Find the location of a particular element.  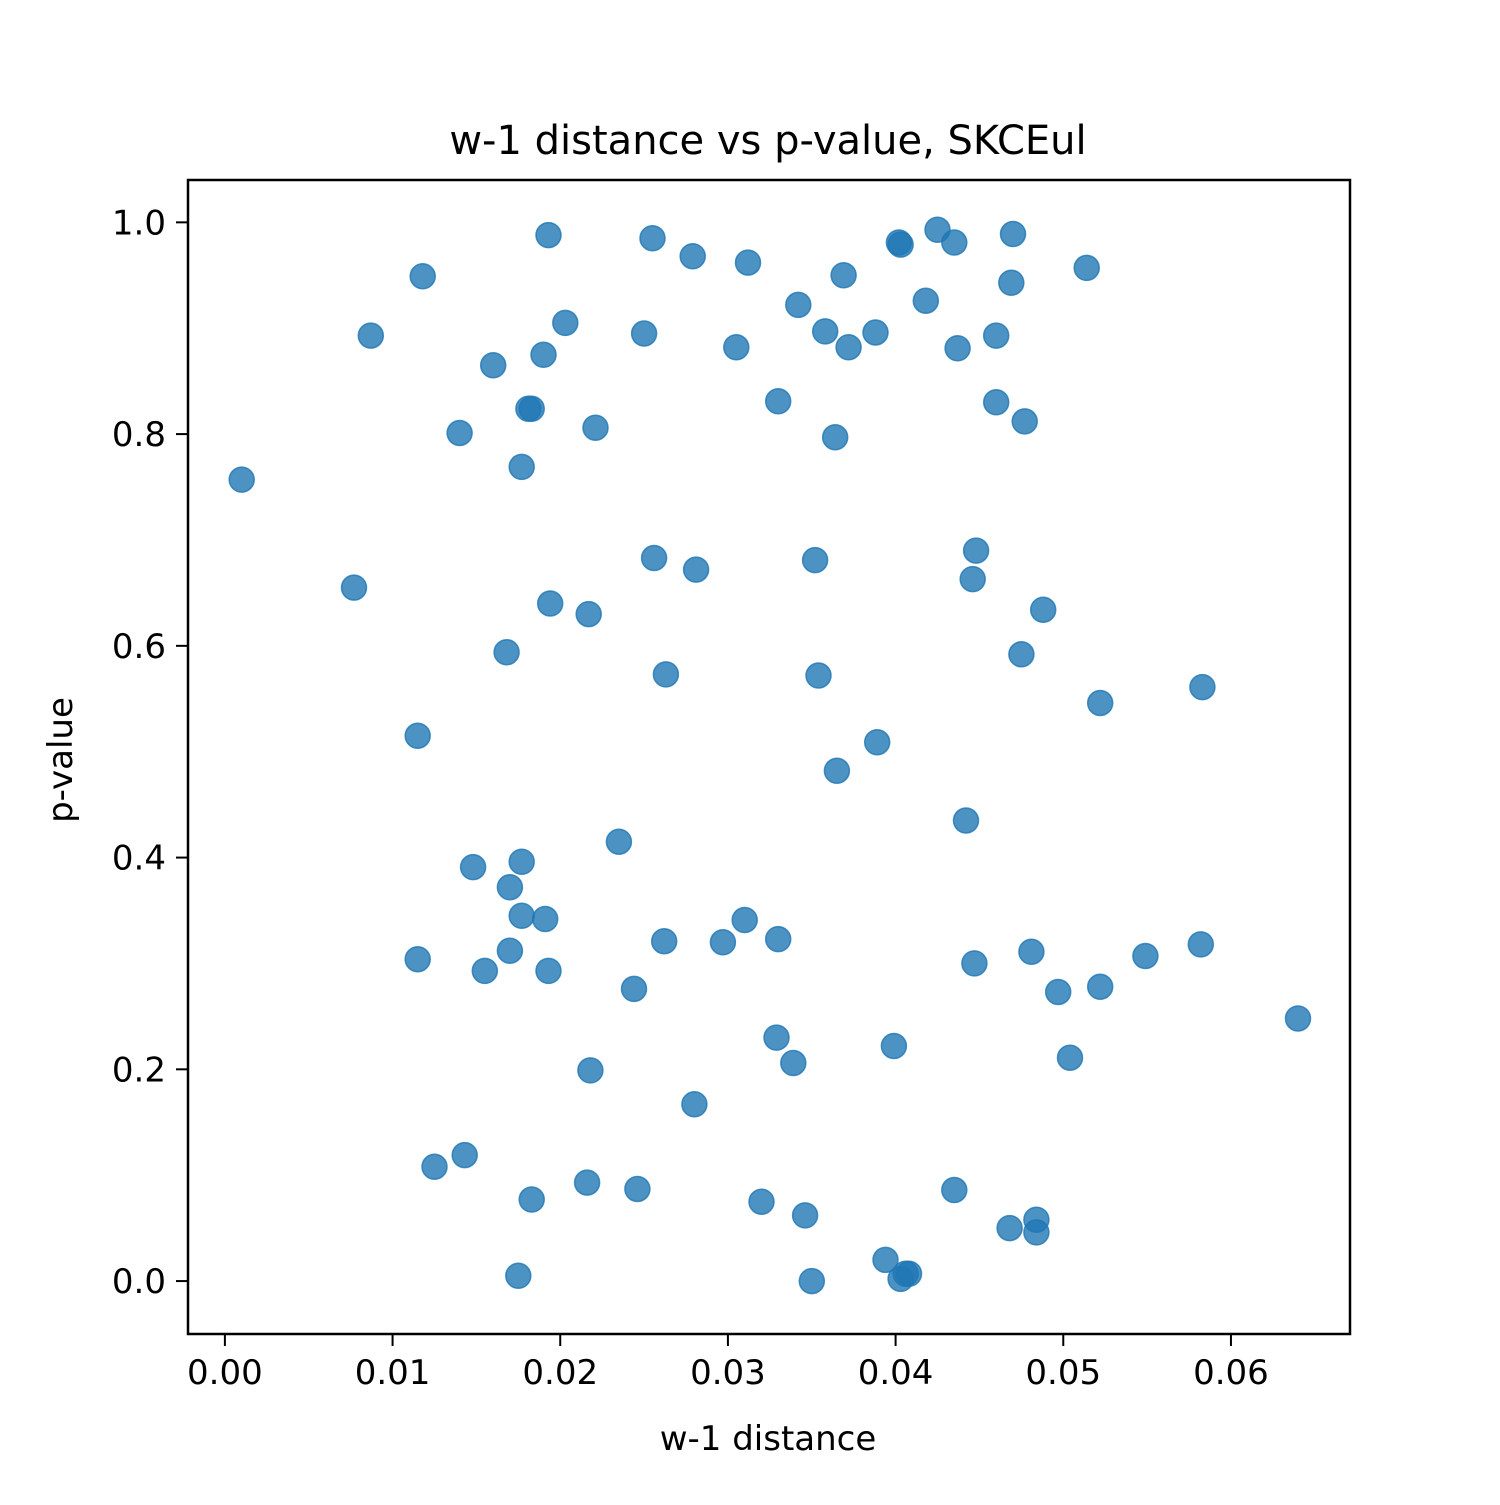

y-tick-label: 1.0 is located at coordinates (139, 223).